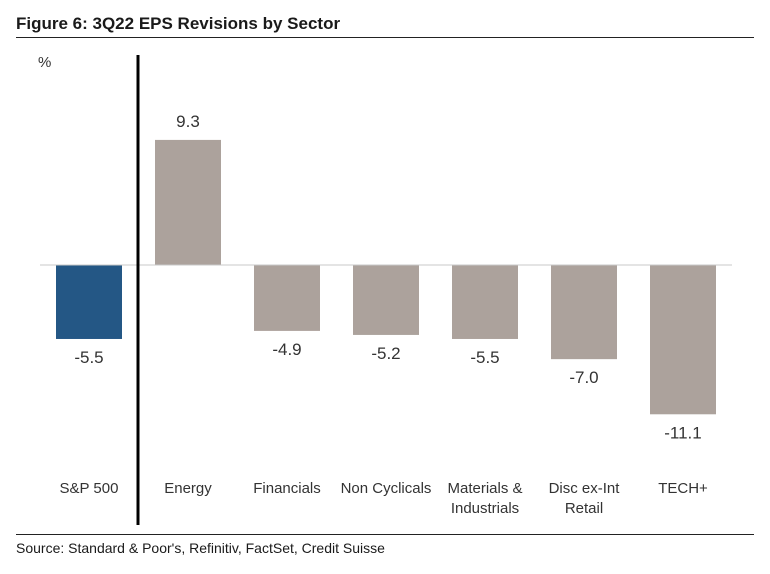  I want to click on data-label: -7.0, so click(583, 377).